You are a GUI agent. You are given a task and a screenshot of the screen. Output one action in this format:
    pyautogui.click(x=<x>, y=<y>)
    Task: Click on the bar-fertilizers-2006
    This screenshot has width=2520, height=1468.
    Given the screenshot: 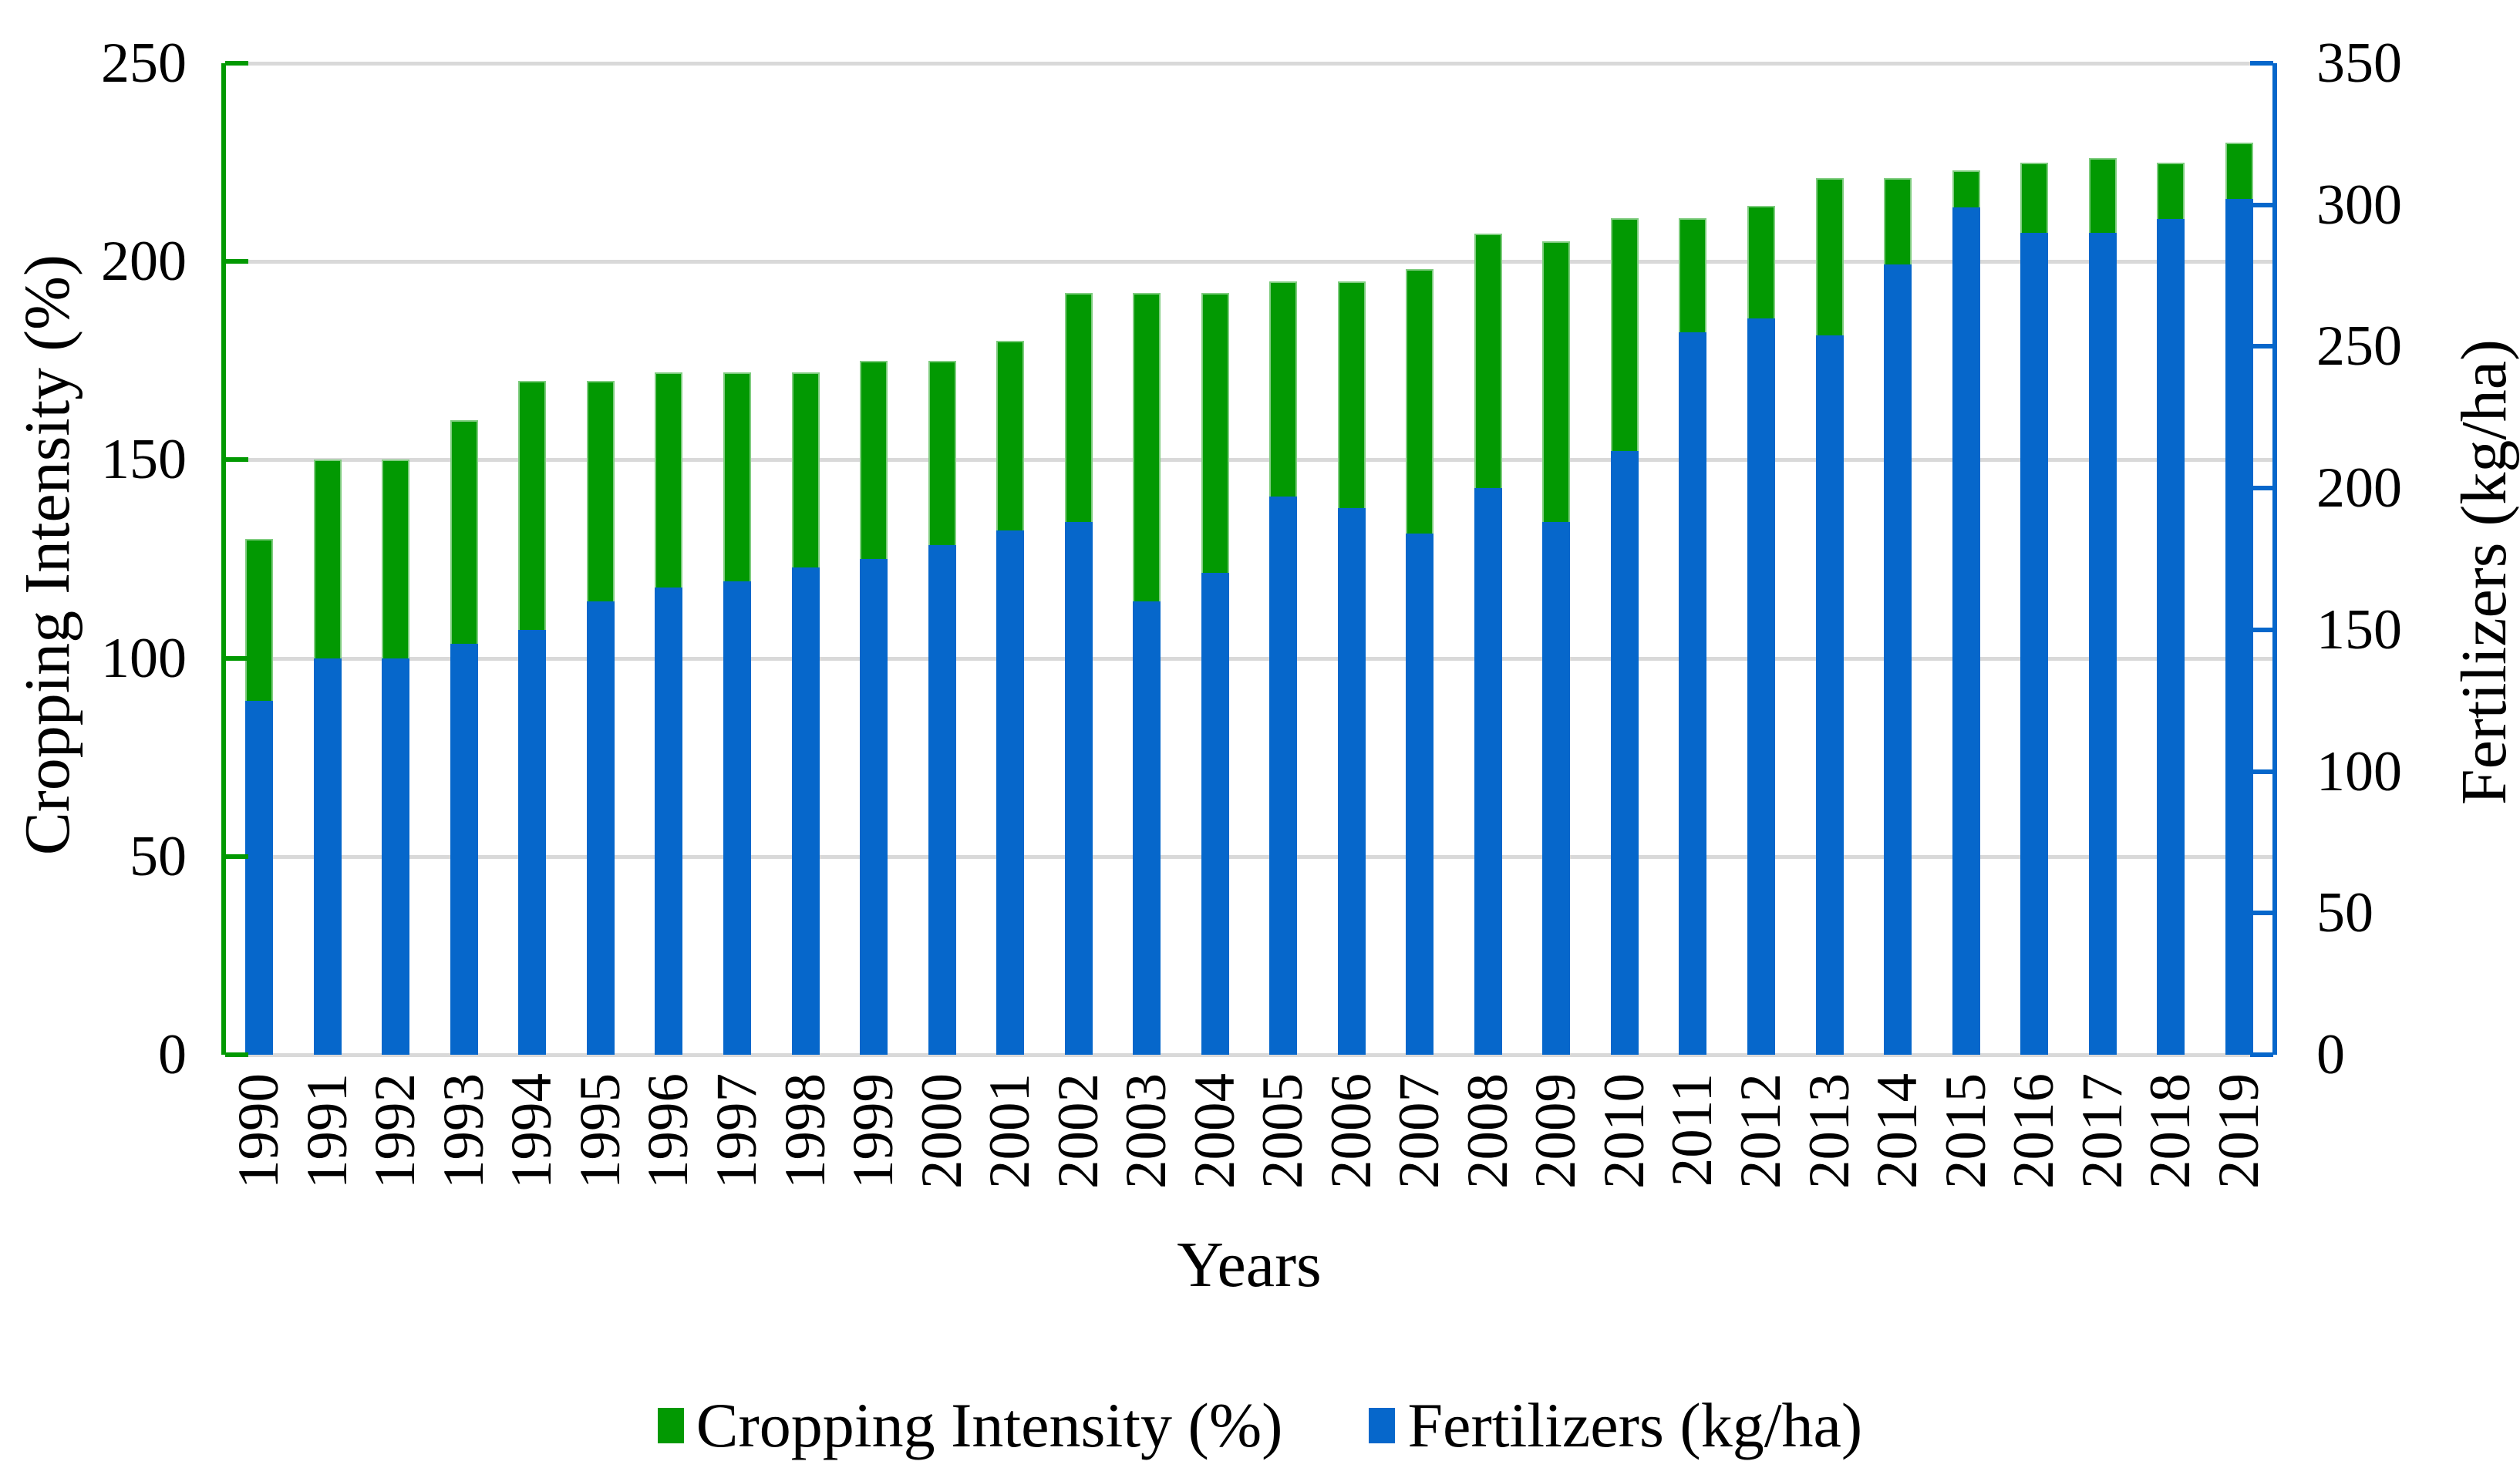 What is the action you would take?
    pyautogui.click(x=1352, y=781)
    